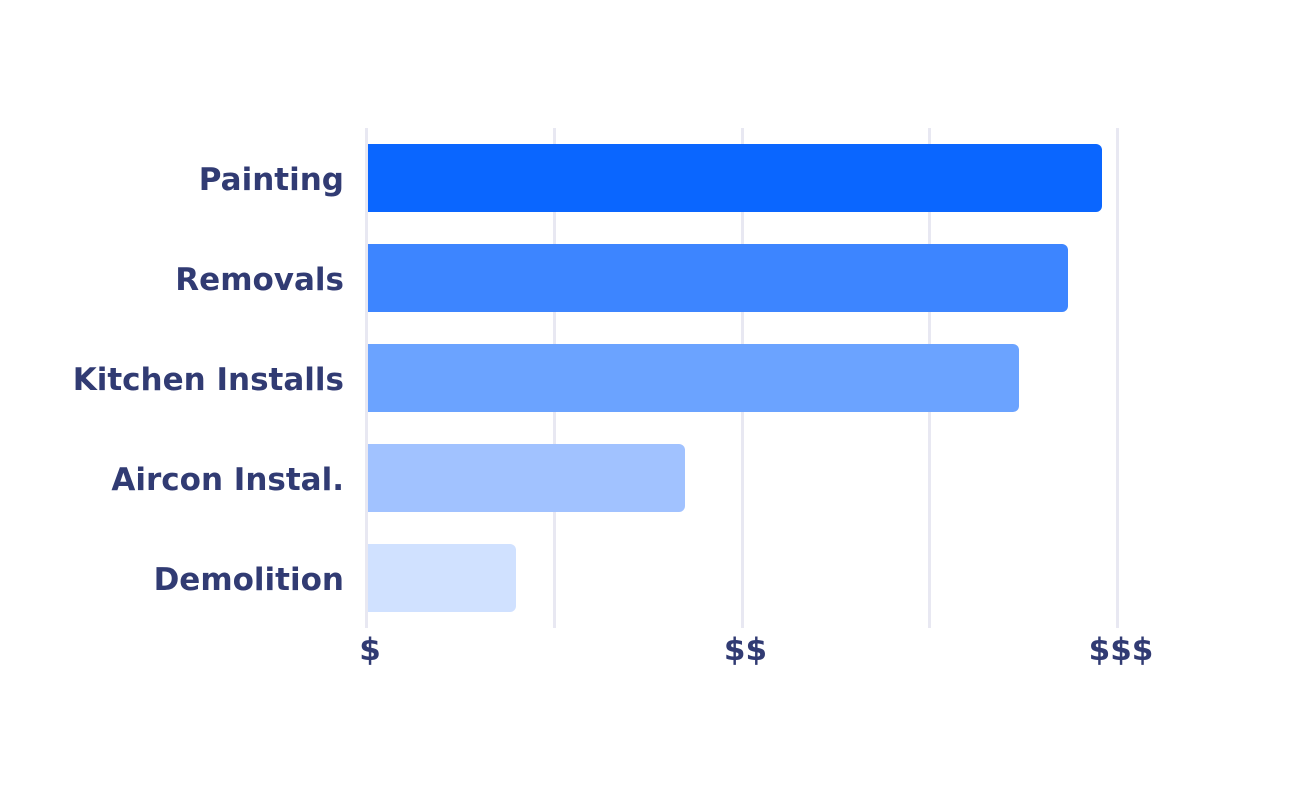  I want to click on category-label: Kitchen Installs, so click(208, 380).